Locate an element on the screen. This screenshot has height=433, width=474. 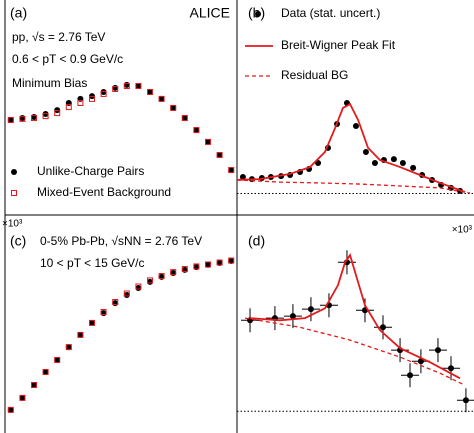
legend-label: Data (stat. uncert.) is located at coordinates (330, 13).